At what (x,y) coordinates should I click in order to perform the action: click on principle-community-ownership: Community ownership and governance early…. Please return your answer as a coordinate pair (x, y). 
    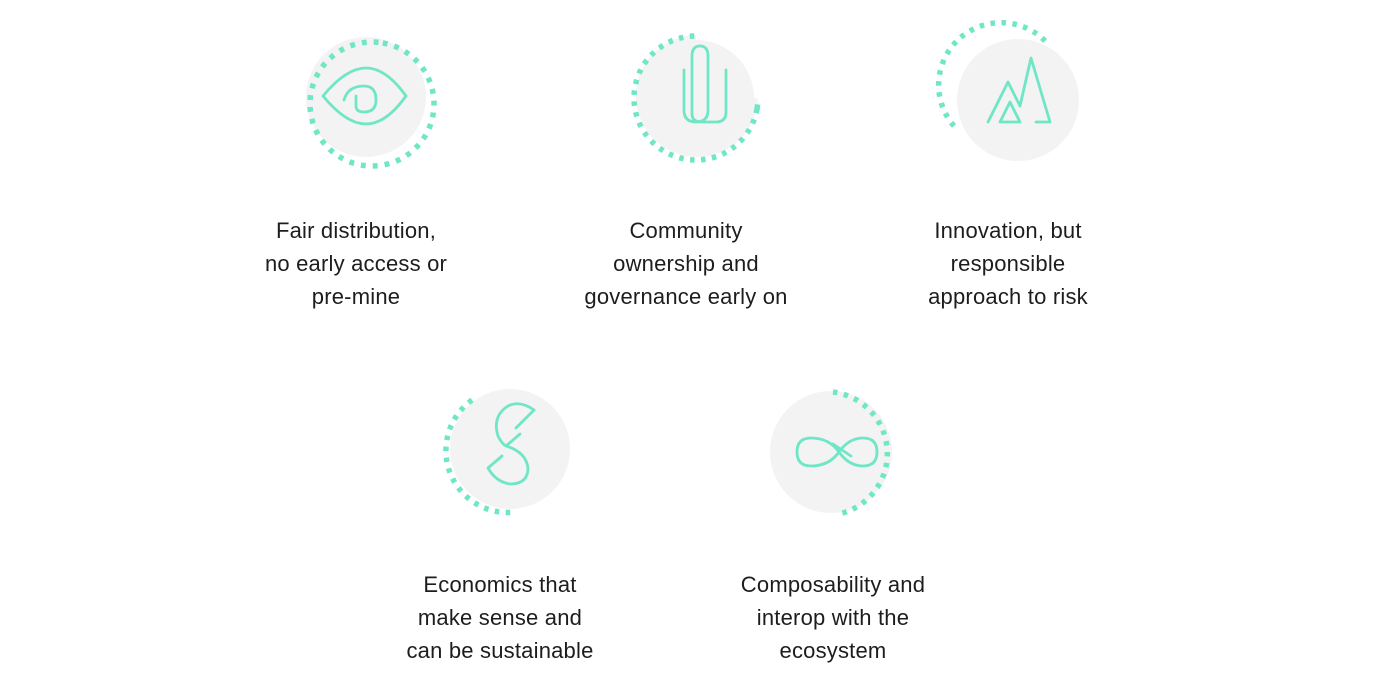
    Looking at the image, I should click on (686, 171).